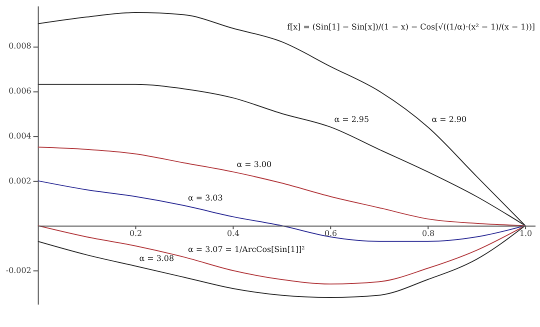 Image resolution: width=540 pixels, height=327 pixels. Describe the element at coordinates (20, 135) in the screenshot. I see `y-tick-label: 0.004` at that location.